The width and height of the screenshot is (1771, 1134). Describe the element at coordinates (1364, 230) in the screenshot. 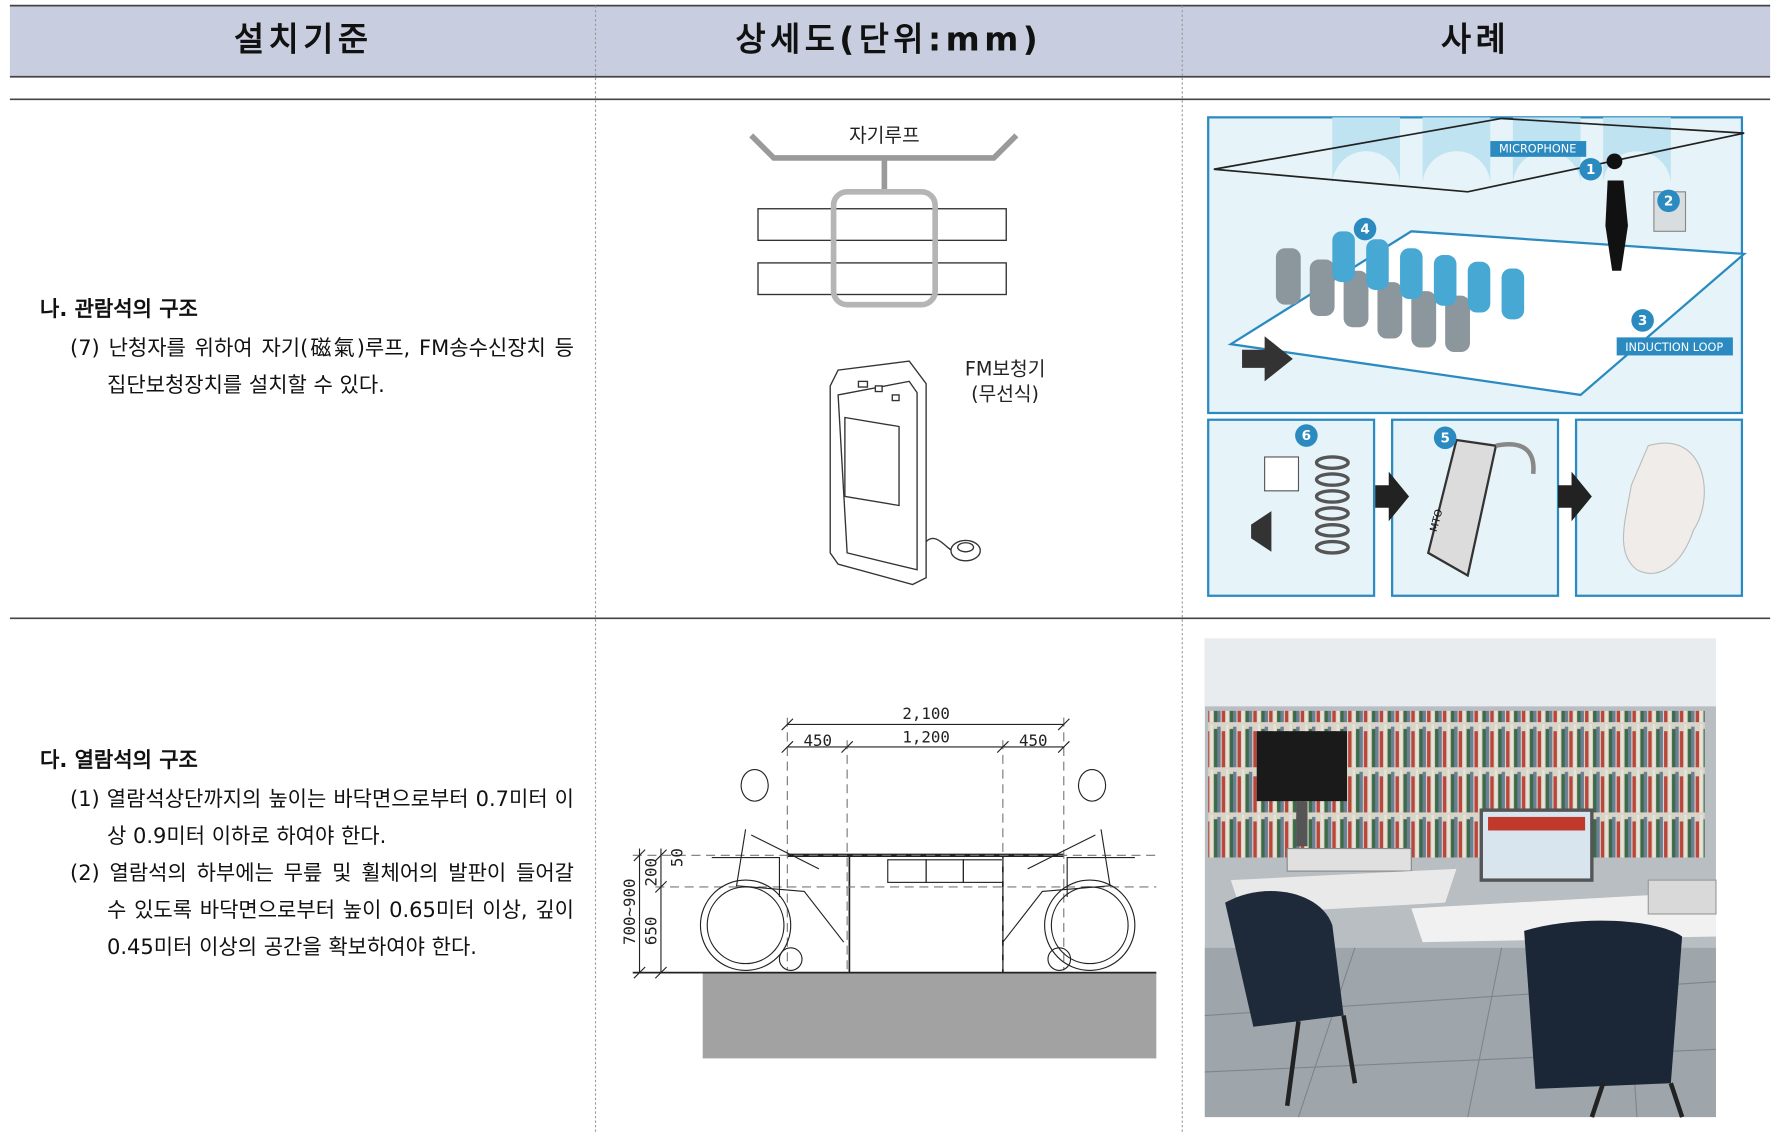

I see `marker: 4` at that location.